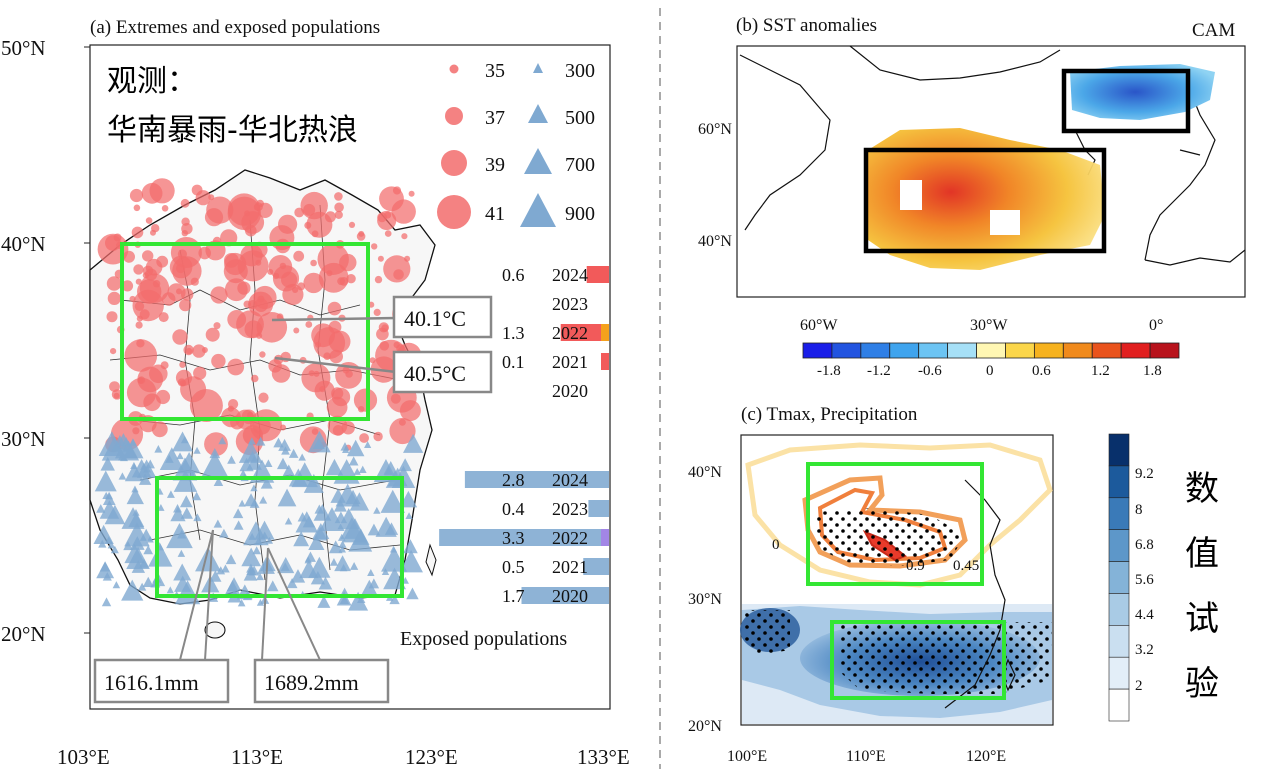 This screenshot has width=1266, height=774. I want to click on precip-significance-stipple, so click(946, 657).